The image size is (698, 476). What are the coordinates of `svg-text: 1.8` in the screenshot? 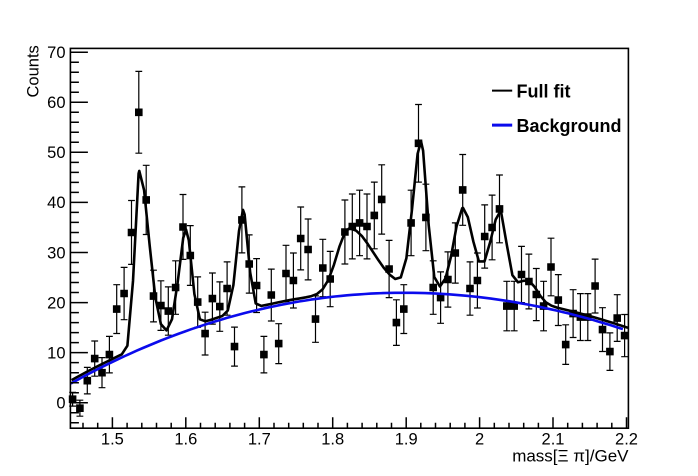 It's located at (332, 439).